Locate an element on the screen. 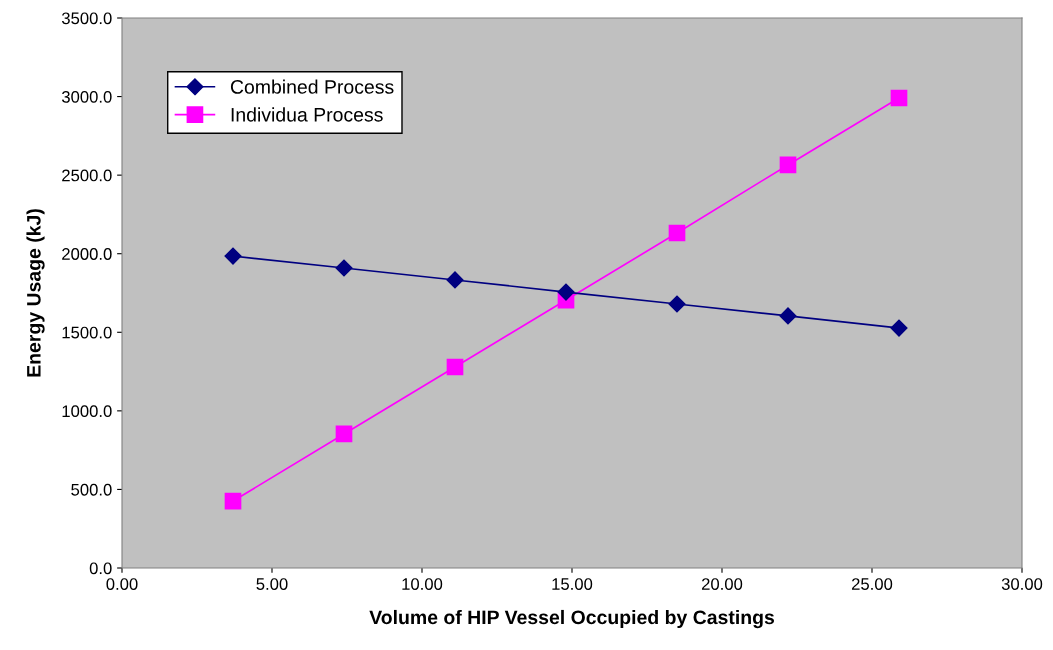  x-tick-label: 20.00 is located at coordinates (722, 584).